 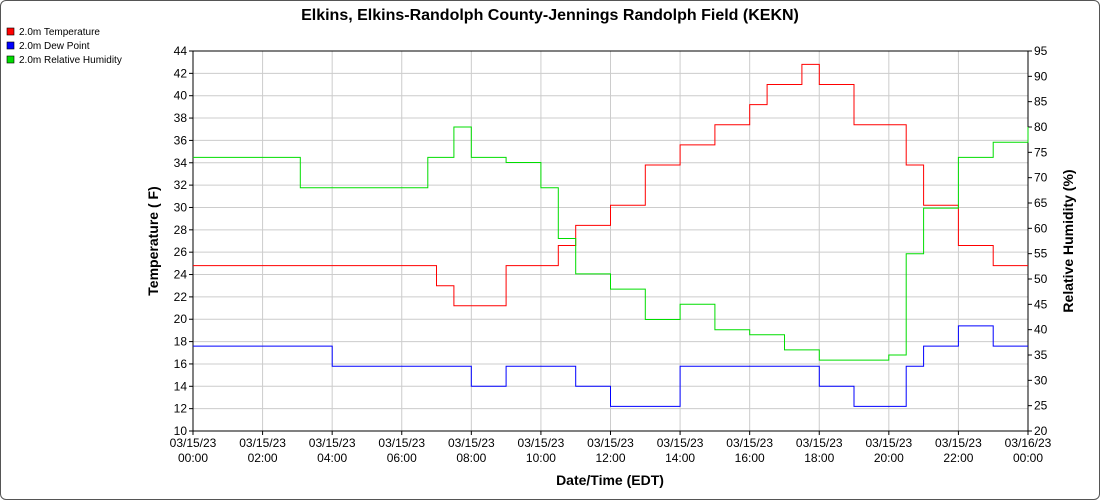 I want to click on x-tick-time: 16:00, so click(x=750, y=458).